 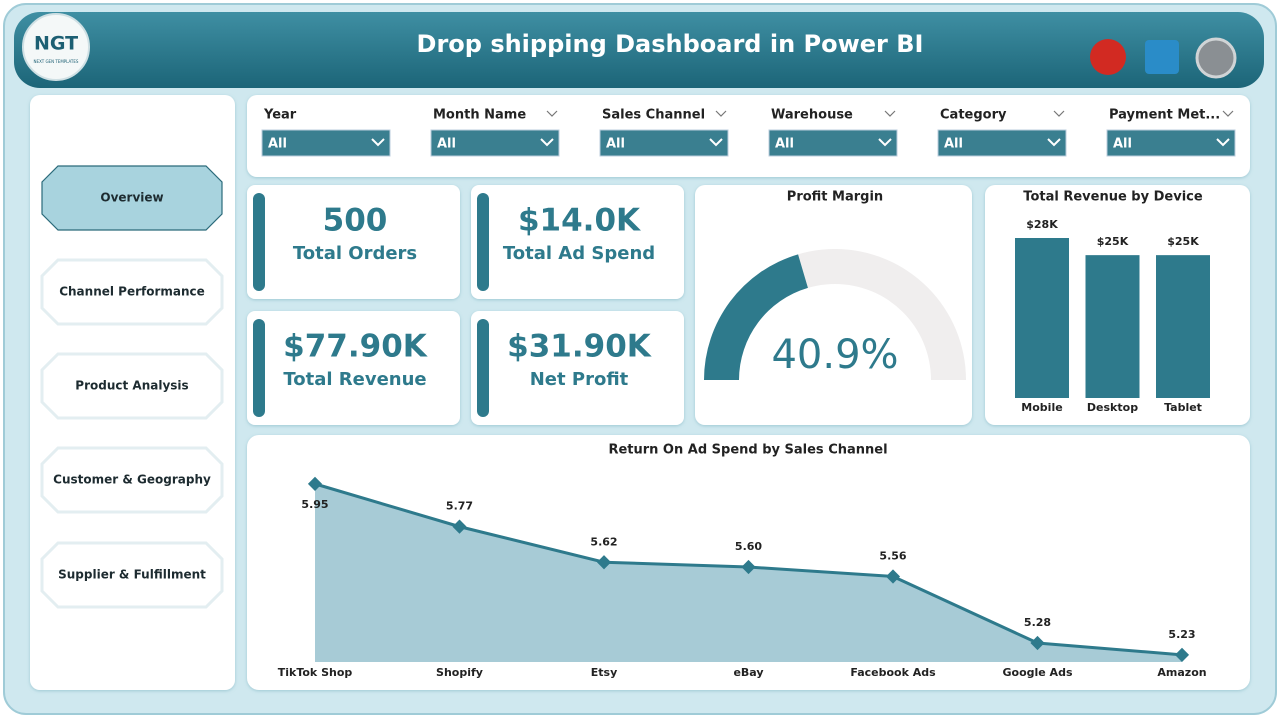 What do you see at coordinates (748, 136) in the screenshot?
I see `filter-panel` at bounding box center [748, 136].